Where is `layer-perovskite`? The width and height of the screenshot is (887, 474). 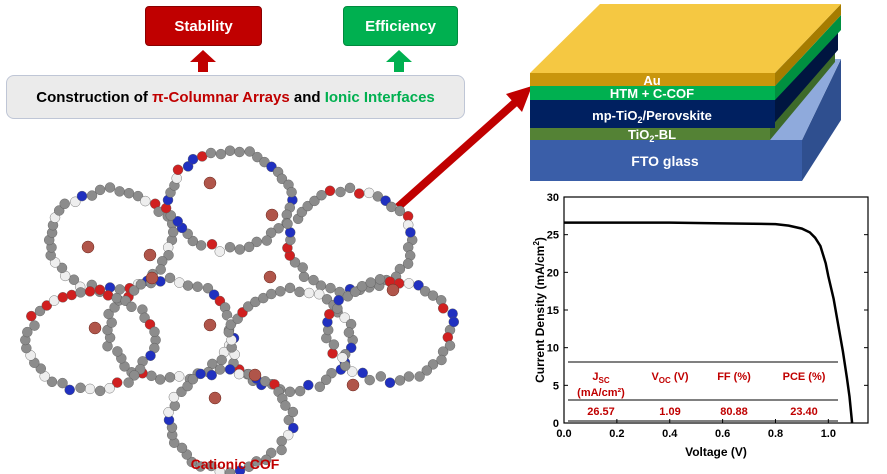
layer-perovskite is located at coordinates (652, 114).